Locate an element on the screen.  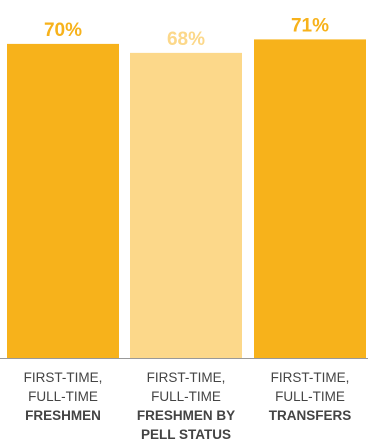
value-label-1: 70% is located at coordinates (63, 30).